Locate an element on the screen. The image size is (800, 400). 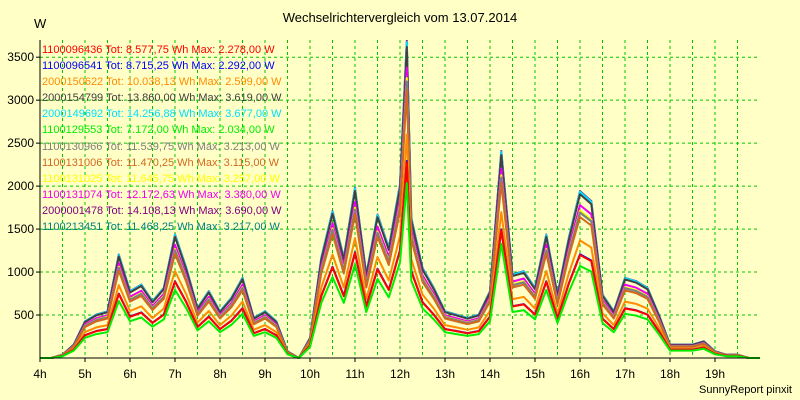
x-tick-label: 14h is located at coordinates (490, 374).